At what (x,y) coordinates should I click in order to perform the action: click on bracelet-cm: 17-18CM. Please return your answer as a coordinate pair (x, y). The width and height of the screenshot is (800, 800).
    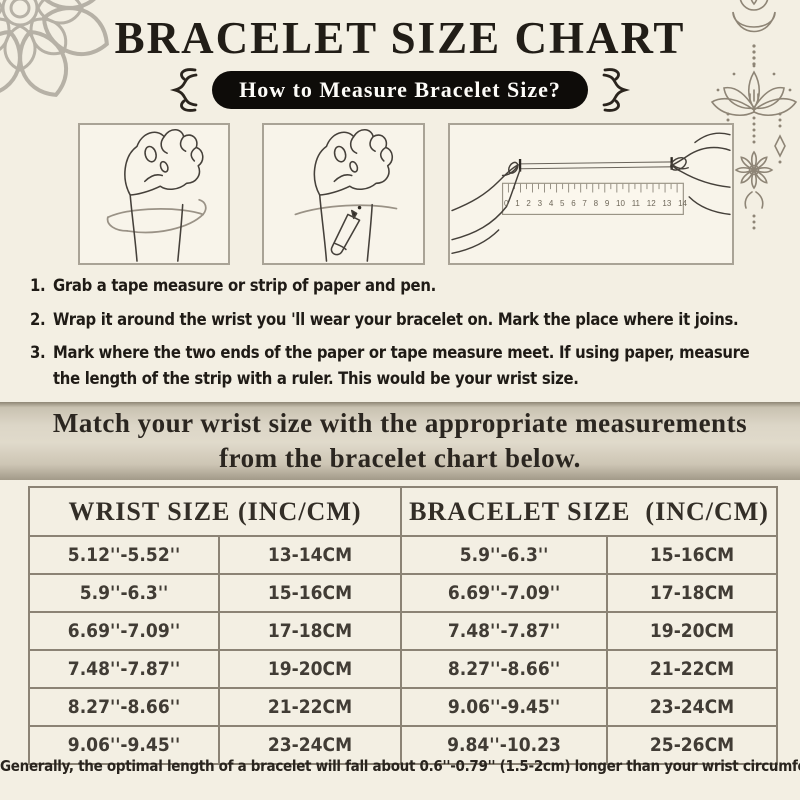
    Looking at the image, I should click on (692, 593).